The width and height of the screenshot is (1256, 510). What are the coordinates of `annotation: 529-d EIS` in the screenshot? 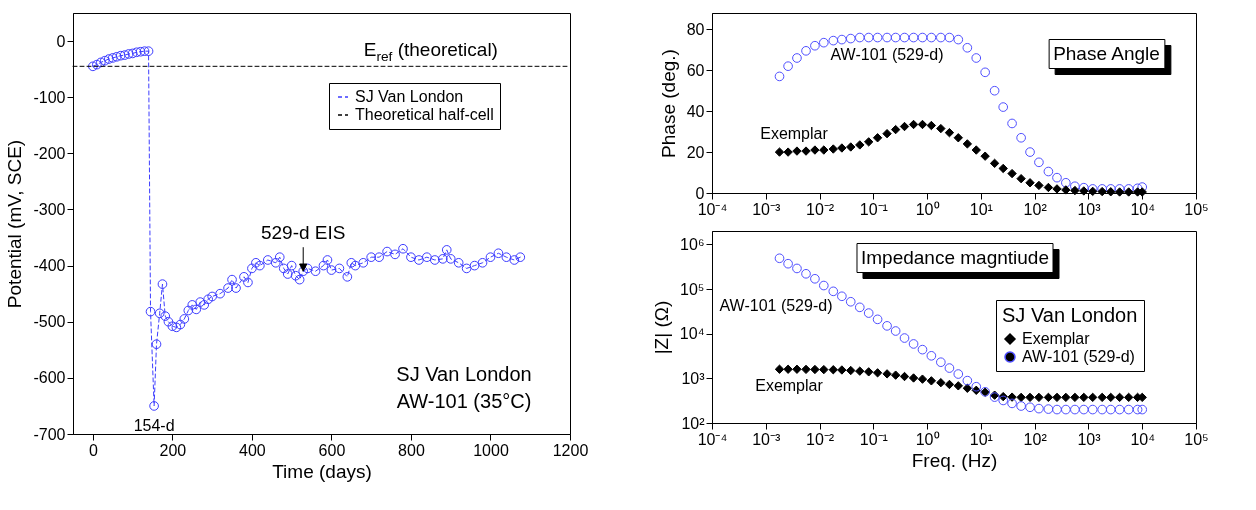 It's located at (303, 233).